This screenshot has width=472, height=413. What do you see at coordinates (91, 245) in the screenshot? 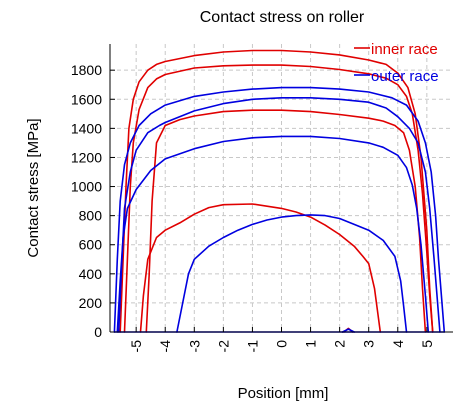
I see `y-tick-label: 600` at bounding box center [91, 245].